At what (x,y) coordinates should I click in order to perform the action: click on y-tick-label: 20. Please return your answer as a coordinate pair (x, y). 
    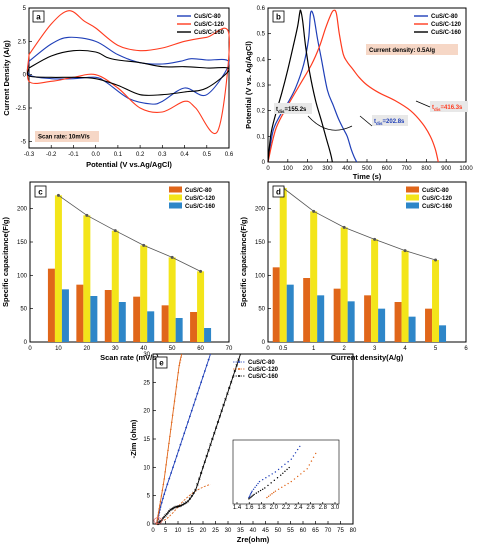
    Looking at the image, I should click on (146, 412).